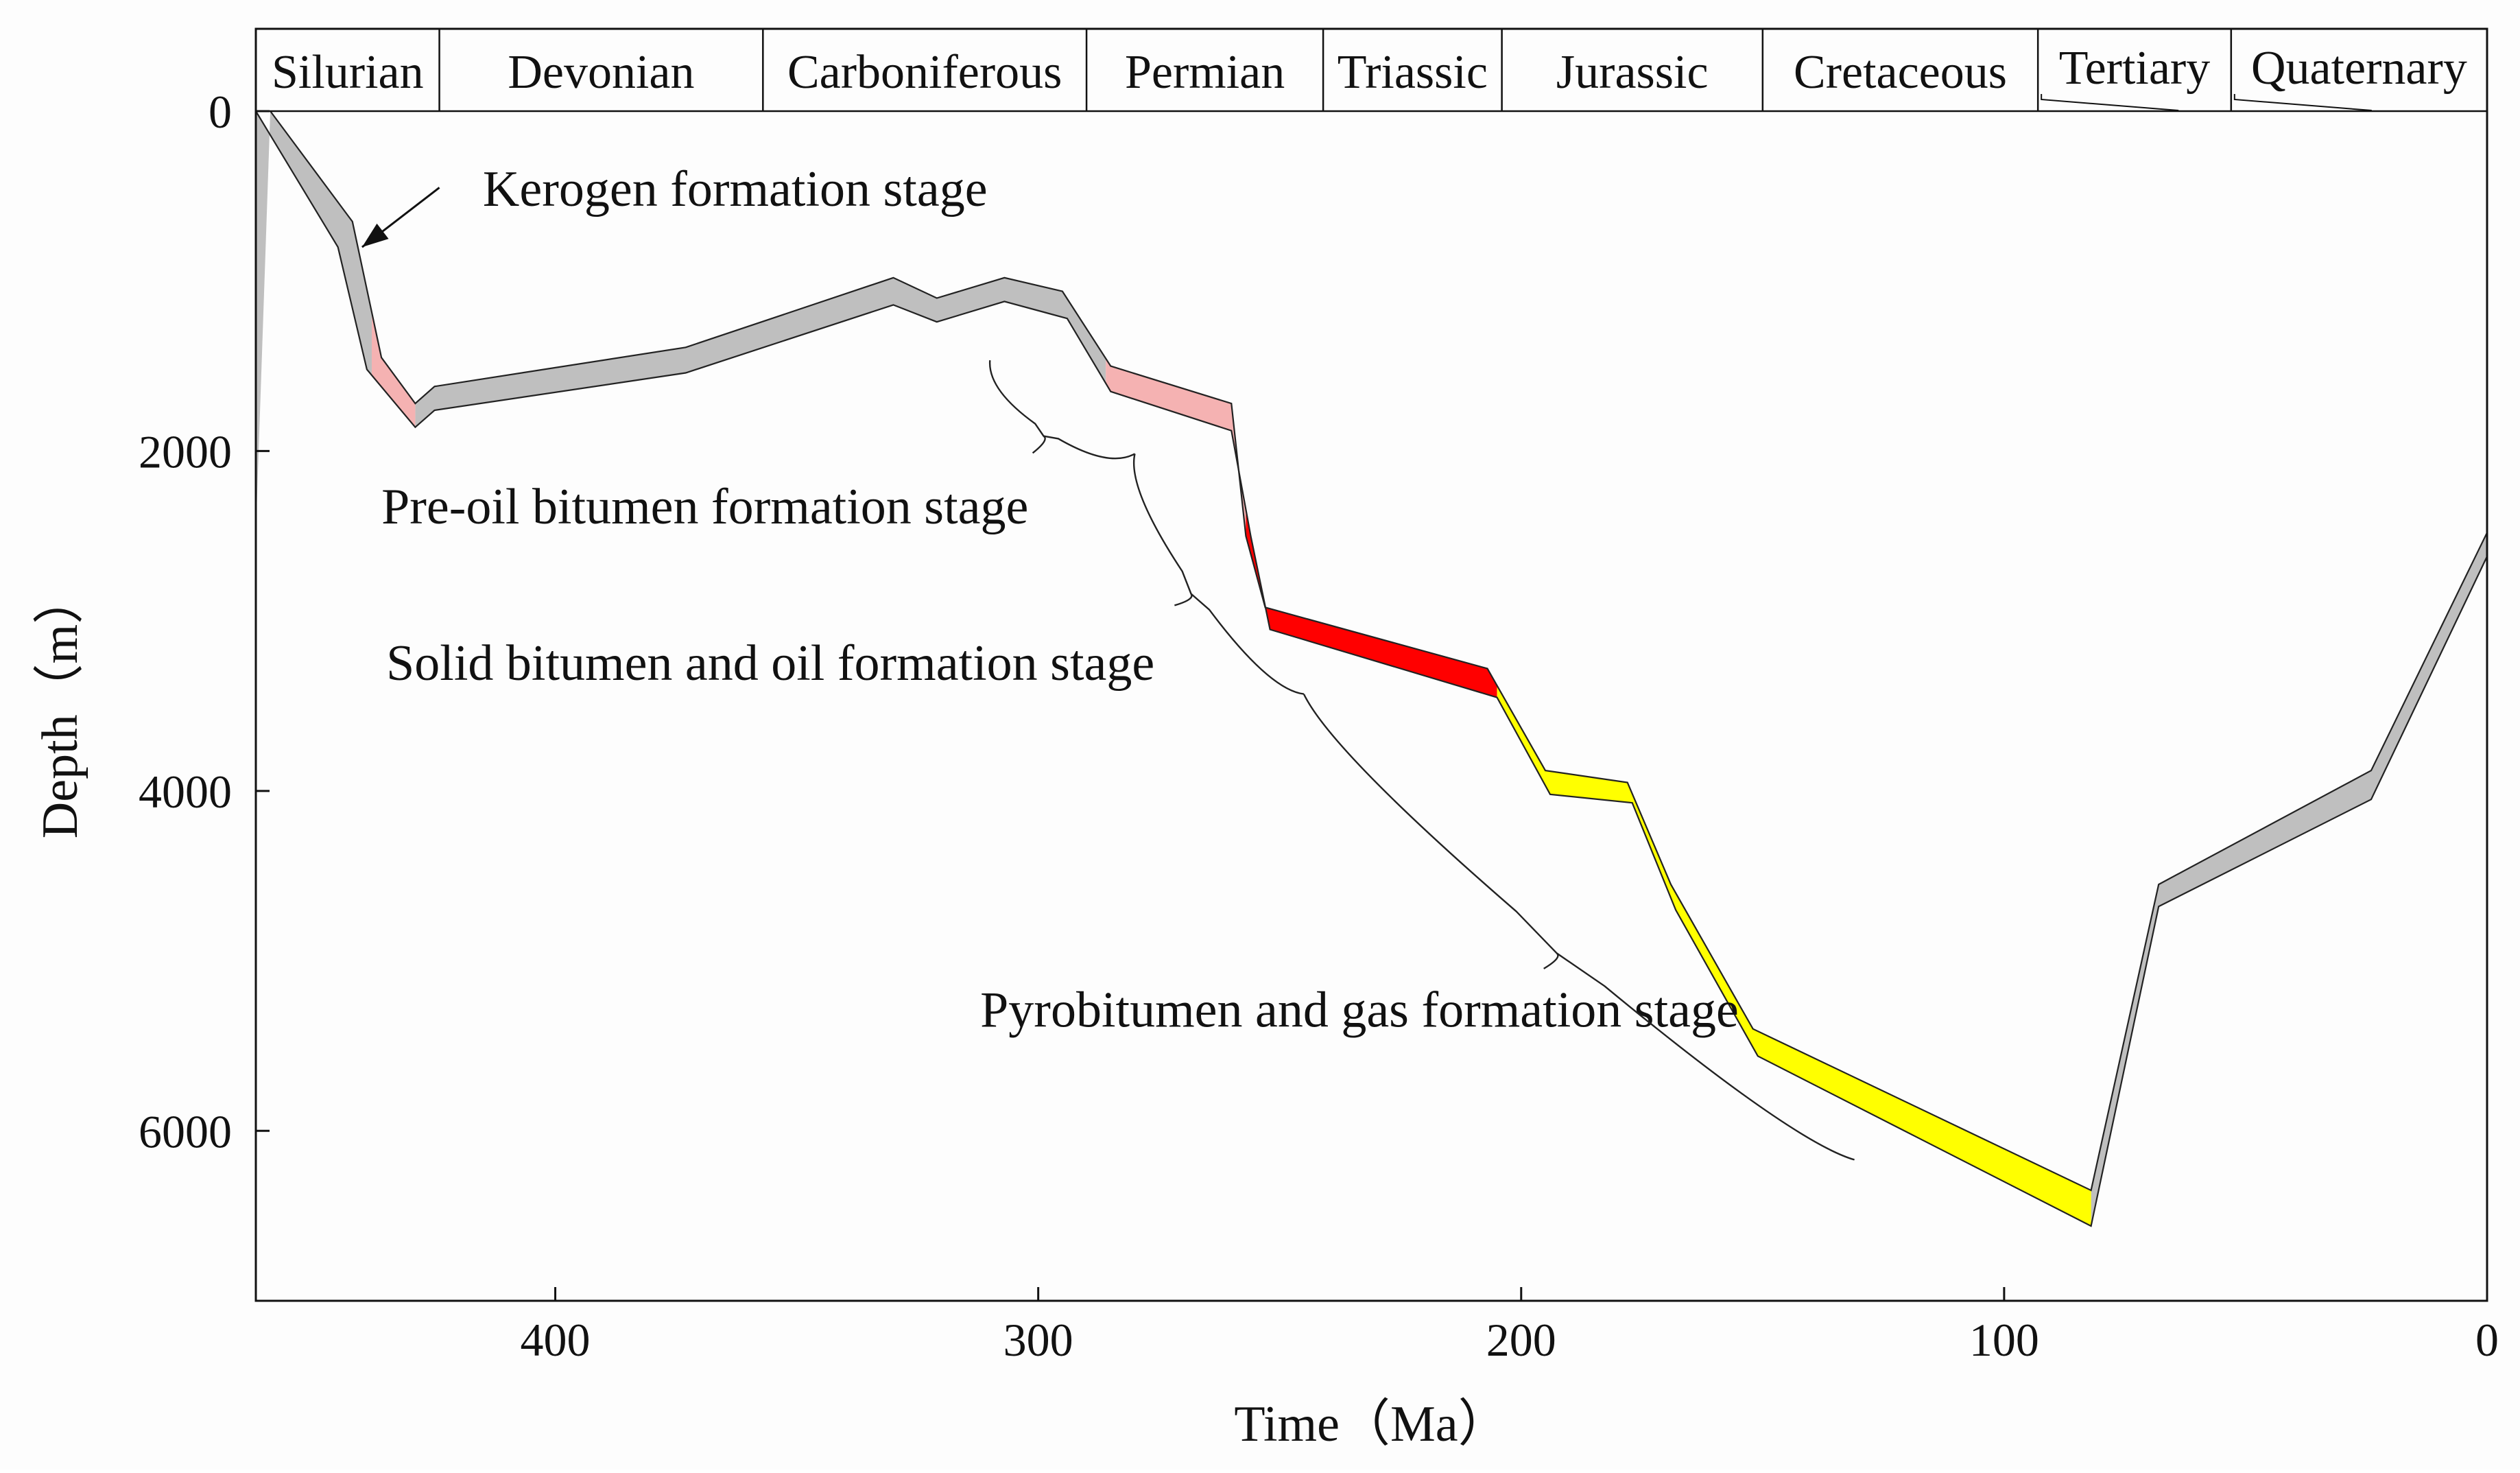 Image resolution: width=2520 pixels, height=1473 pixels. I want to click on period-label: Devonian, so click(601, 72).